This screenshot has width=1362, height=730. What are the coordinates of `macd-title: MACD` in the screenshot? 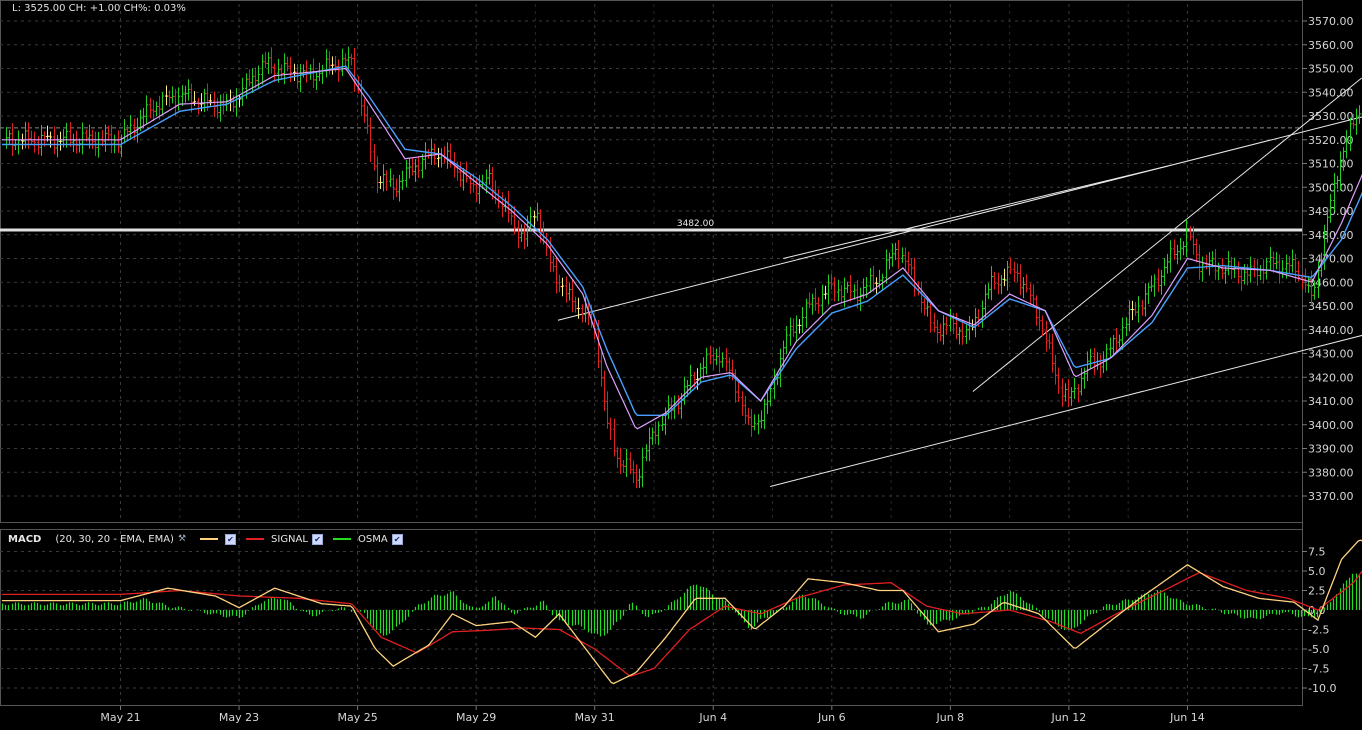 It's located at (25, 539).